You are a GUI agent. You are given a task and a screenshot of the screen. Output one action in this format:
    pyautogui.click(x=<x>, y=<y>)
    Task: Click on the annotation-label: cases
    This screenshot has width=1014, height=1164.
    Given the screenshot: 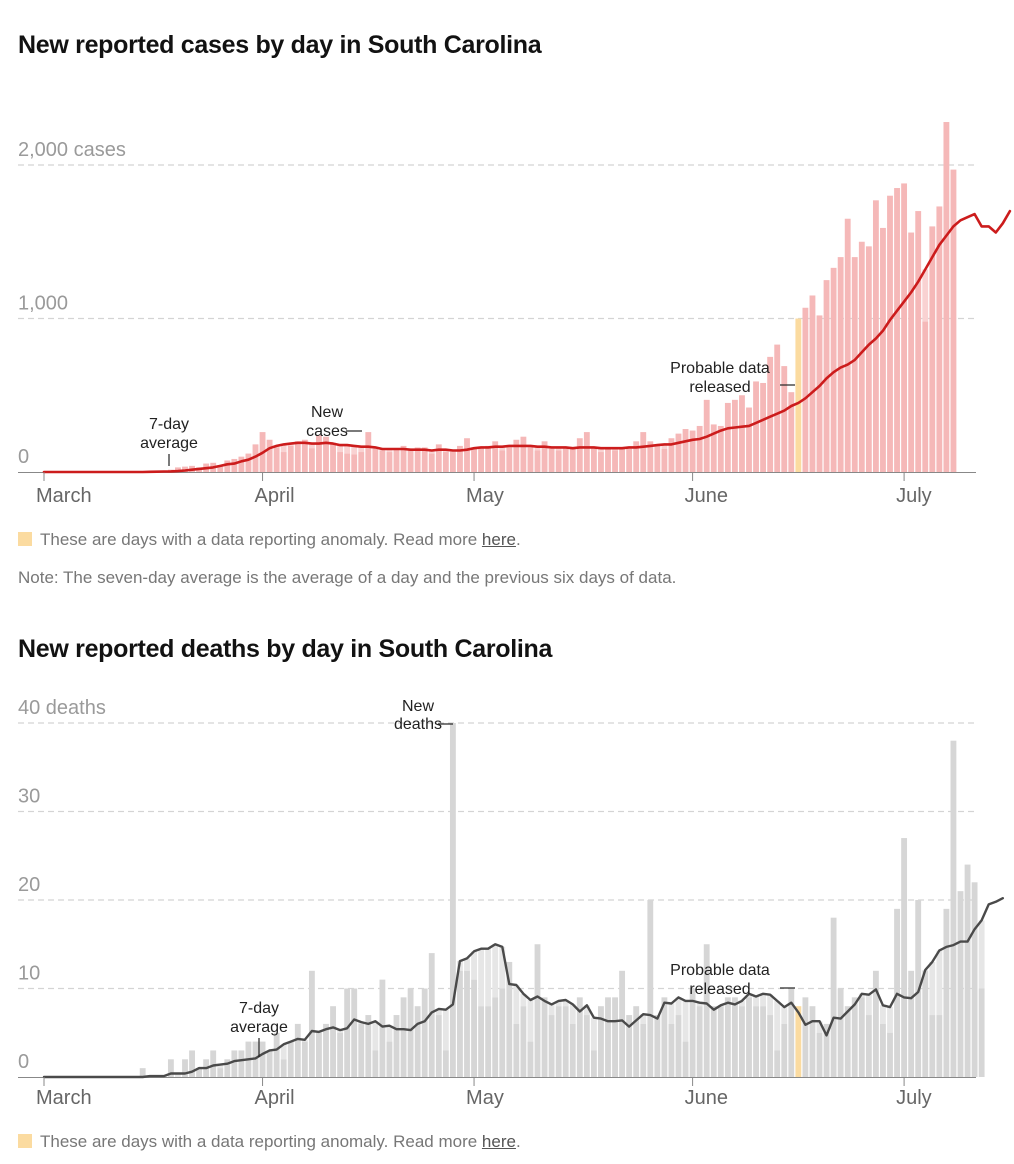 What is the action you would take?
    pyautogui.click(x=327, y=431)
    